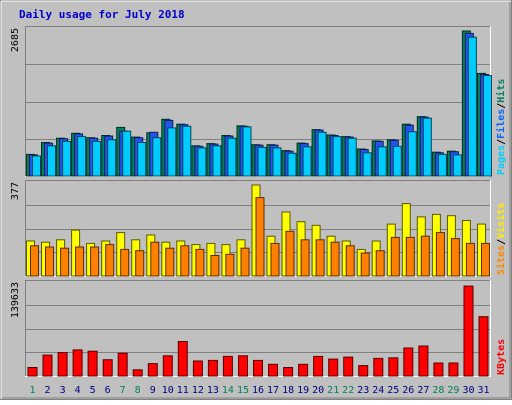 This screenshot has width=512, height=405. What do you see at coordinates (15, 300) in the screenshot?
I see `y-max-label: 139633` at bounding box center [15, 300].